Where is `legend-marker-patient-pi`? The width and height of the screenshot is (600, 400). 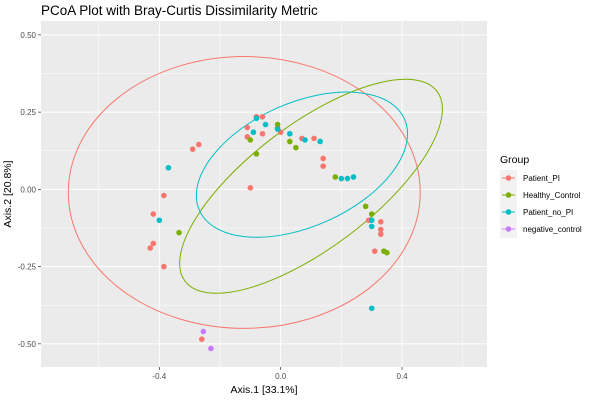
legend-marker-patient-pi is located at coordinates (508, 178).